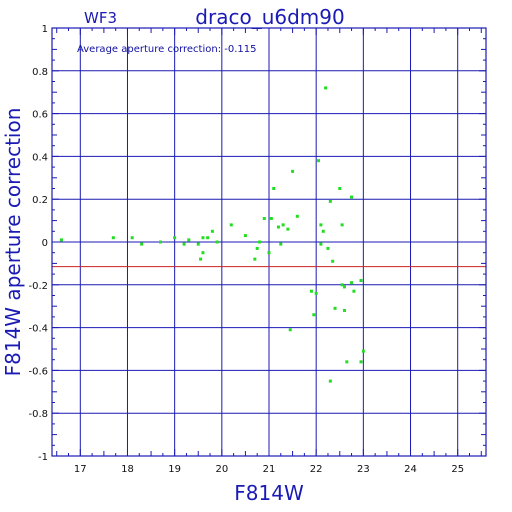 This screenshot has height=512, width=512. Describe the element at coordinates (457, 469) in the screenshot. I see `x-tick-label: 25` at that location.